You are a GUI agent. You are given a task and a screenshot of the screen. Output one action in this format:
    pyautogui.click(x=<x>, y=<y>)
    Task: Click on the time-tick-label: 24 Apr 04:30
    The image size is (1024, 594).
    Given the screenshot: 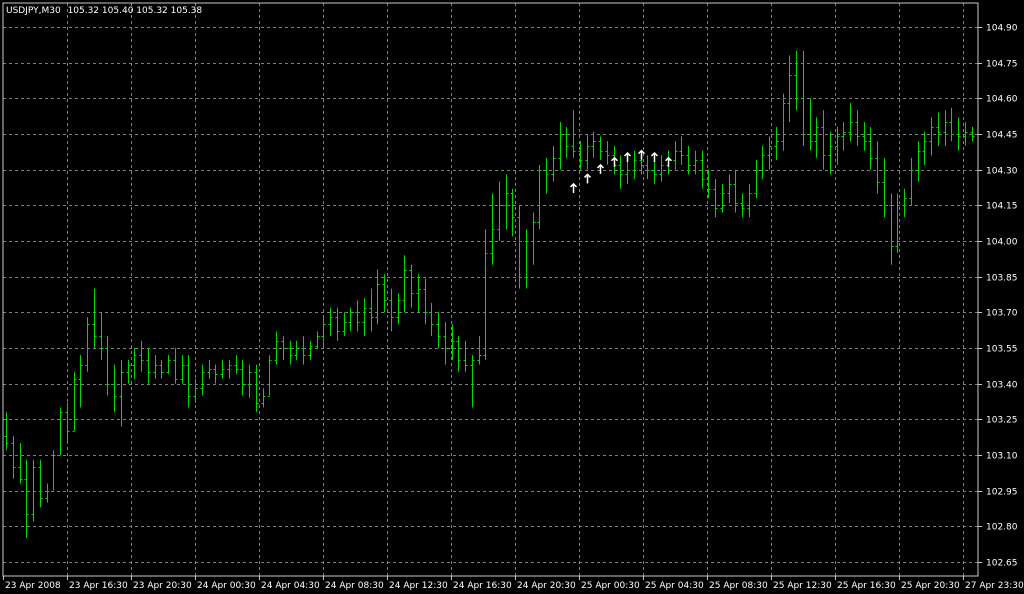 What is the action you would take?
    pyautogui.click(x=290, y=586)
    